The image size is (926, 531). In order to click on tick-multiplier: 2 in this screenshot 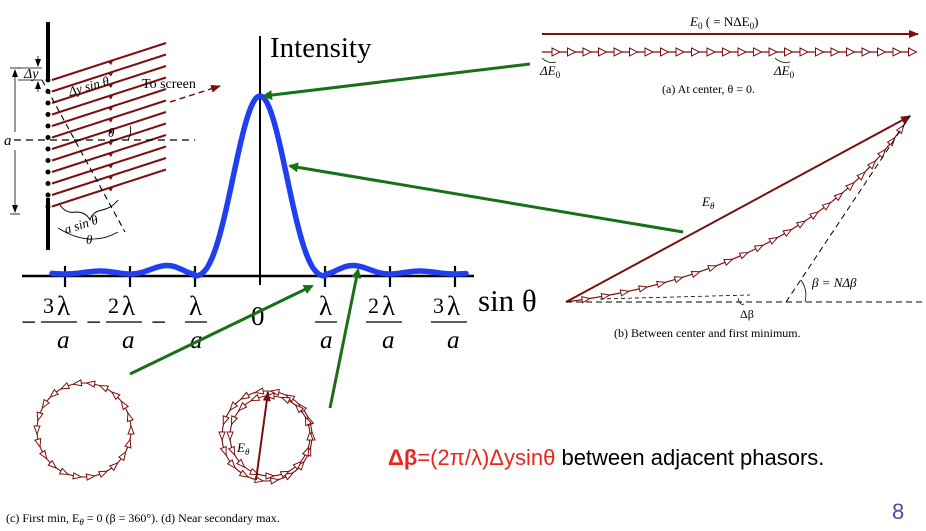, I will do `click(373, 305)`.